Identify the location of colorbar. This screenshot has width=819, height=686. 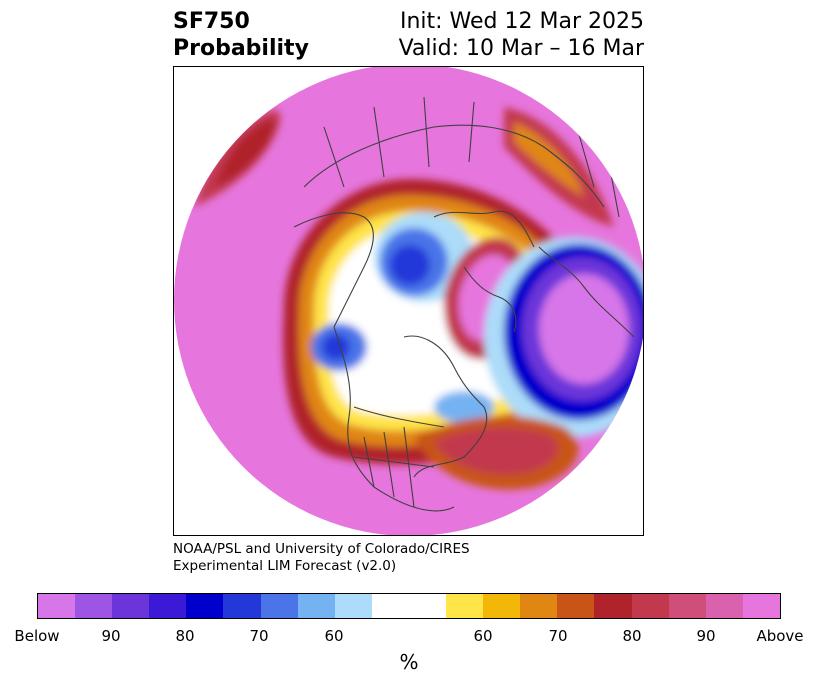
(409, 606).